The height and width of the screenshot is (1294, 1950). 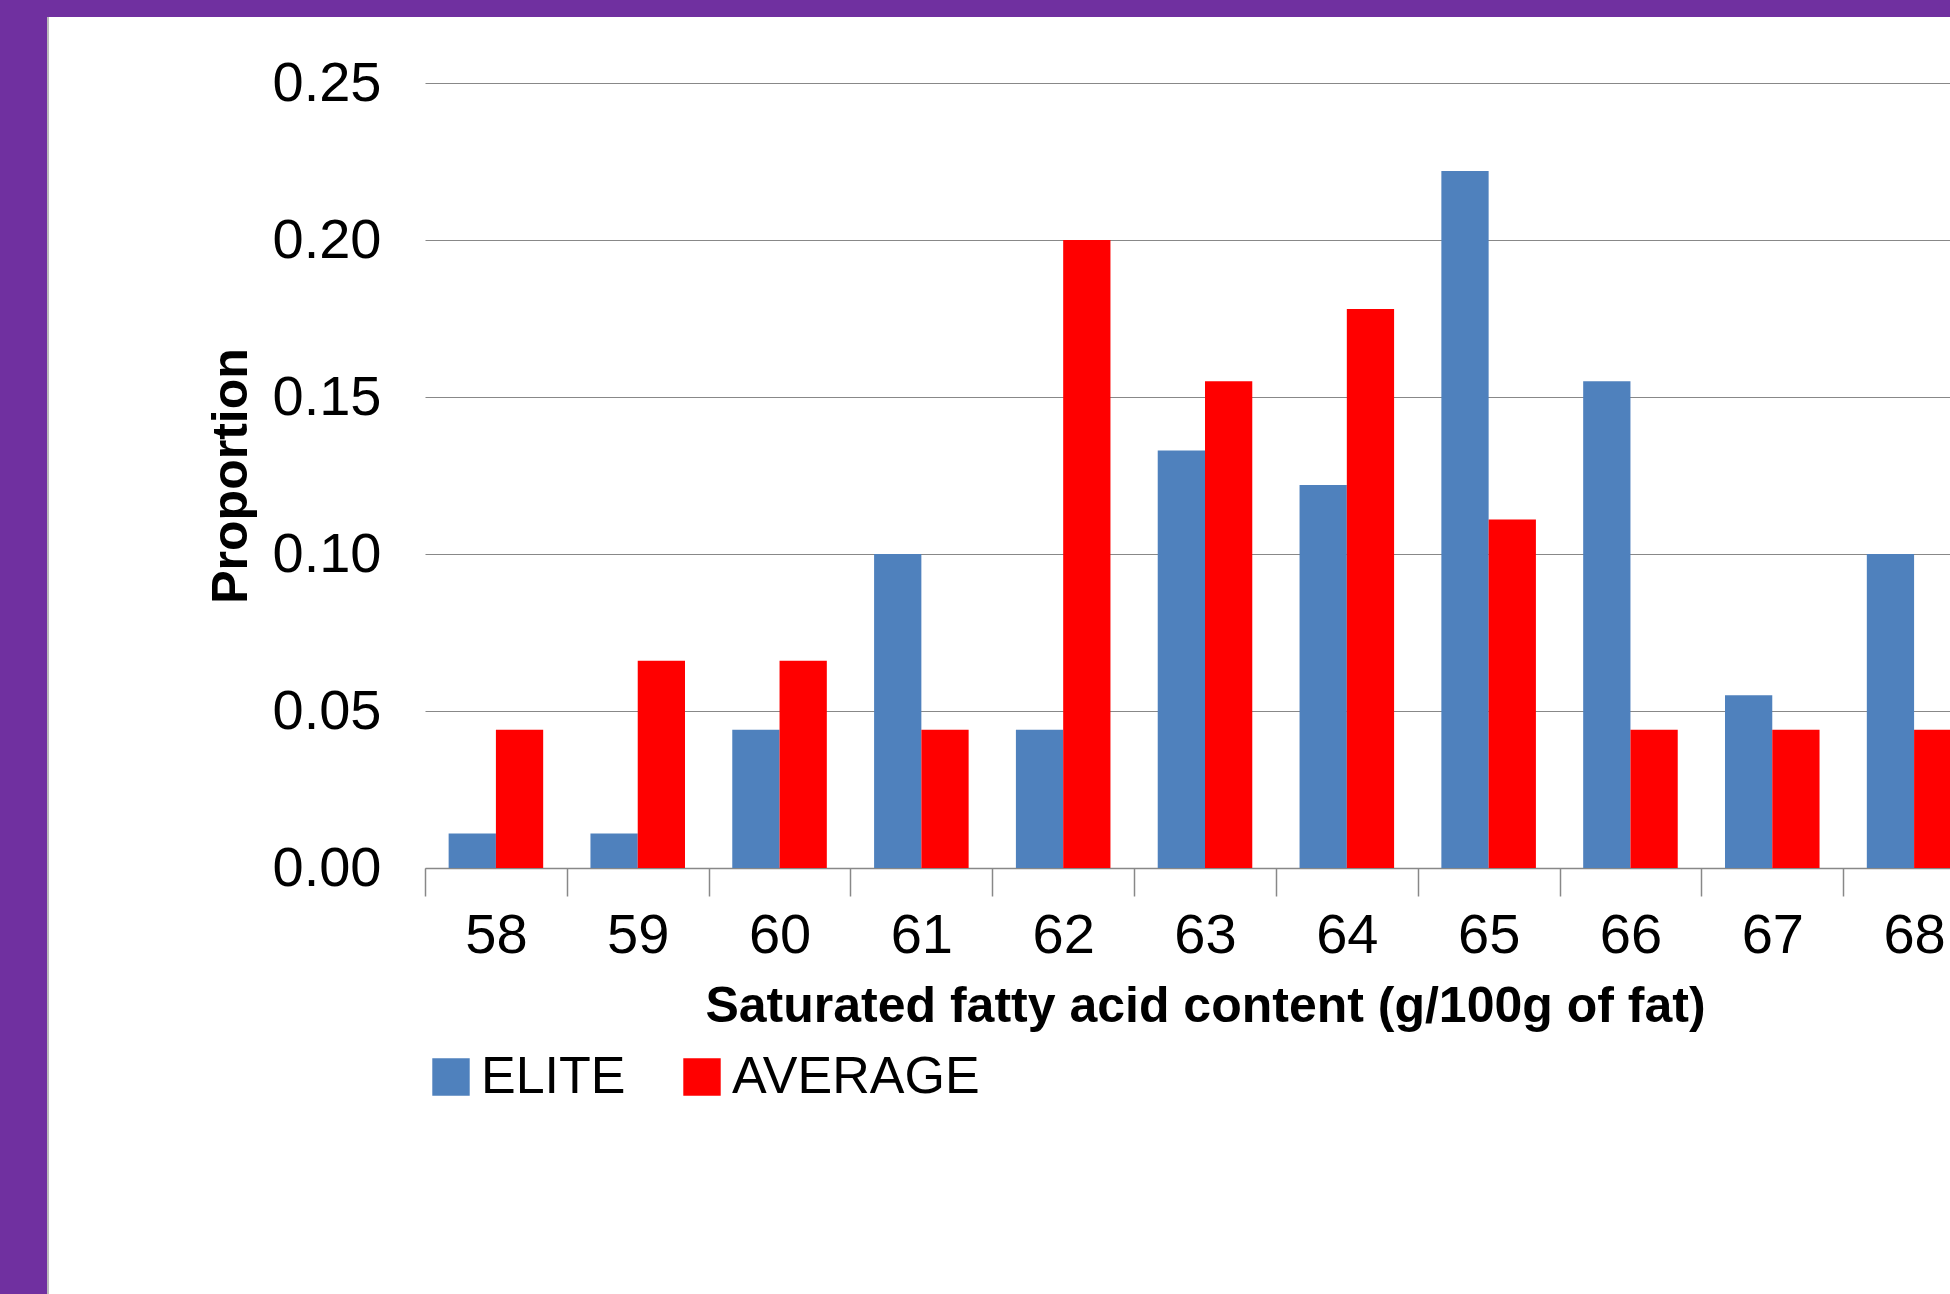 What do you see at coordinates (1631, 933) in the screenshot?
I see `x-tick-label: 66` at bounding box center [1631, 933].